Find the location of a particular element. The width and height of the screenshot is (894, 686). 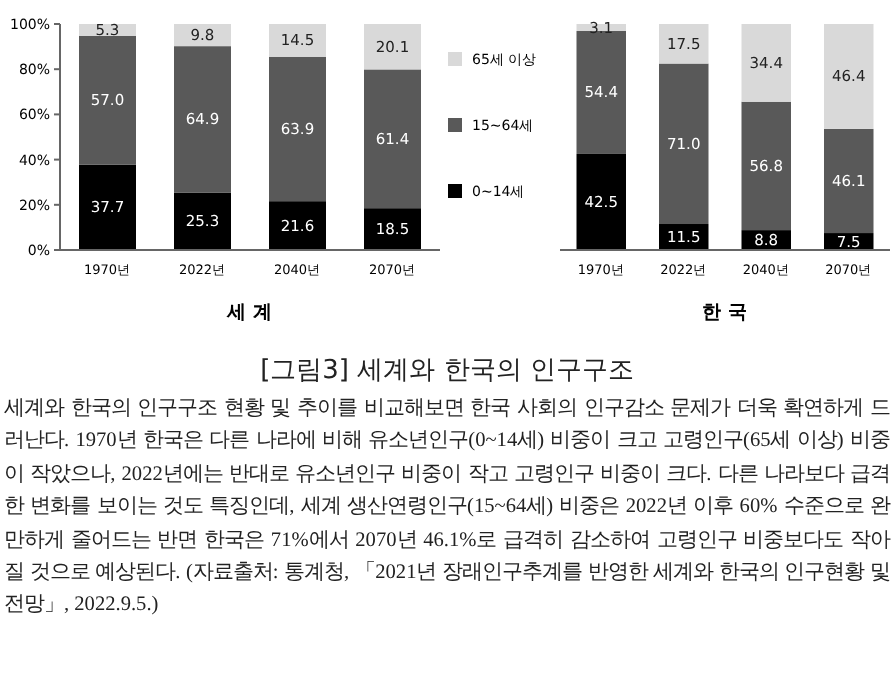

x-axis-title: 한 국 is located at coordinates (725, 313).